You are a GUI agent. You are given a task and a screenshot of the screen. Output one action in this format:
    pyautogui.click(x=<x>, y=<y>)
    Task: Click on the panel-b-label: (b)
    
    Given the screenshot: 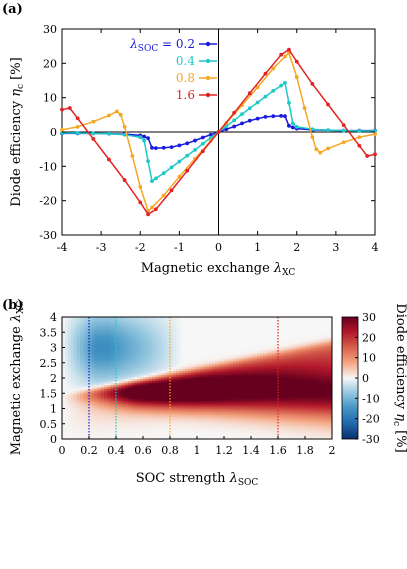 What is the action you would take?
    pyautogui.click(x=12, y=305)
    